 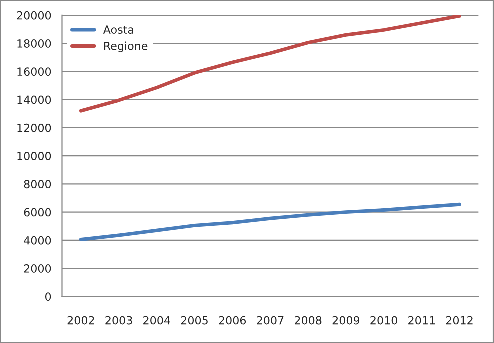 What do you see at coordinates (459, 320) in the screenshot?
I see `x-tick-label: 2012` at bounding box center [459, 320].